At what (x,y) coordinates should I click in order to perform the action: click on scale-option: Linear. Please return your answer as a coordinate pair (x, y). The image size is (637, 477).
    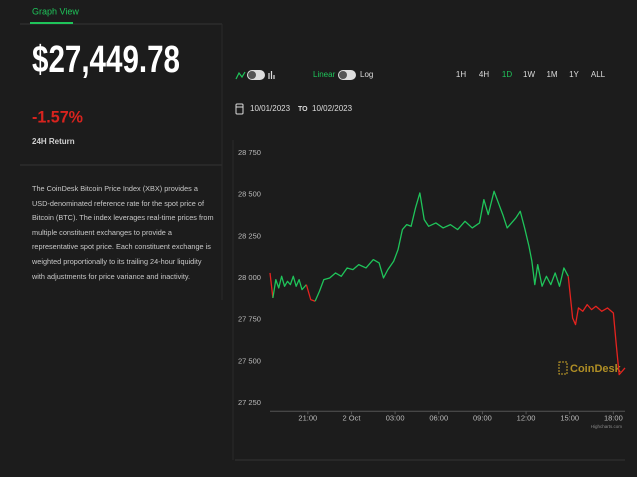
    Looking at the image, I should click on (324, 74).